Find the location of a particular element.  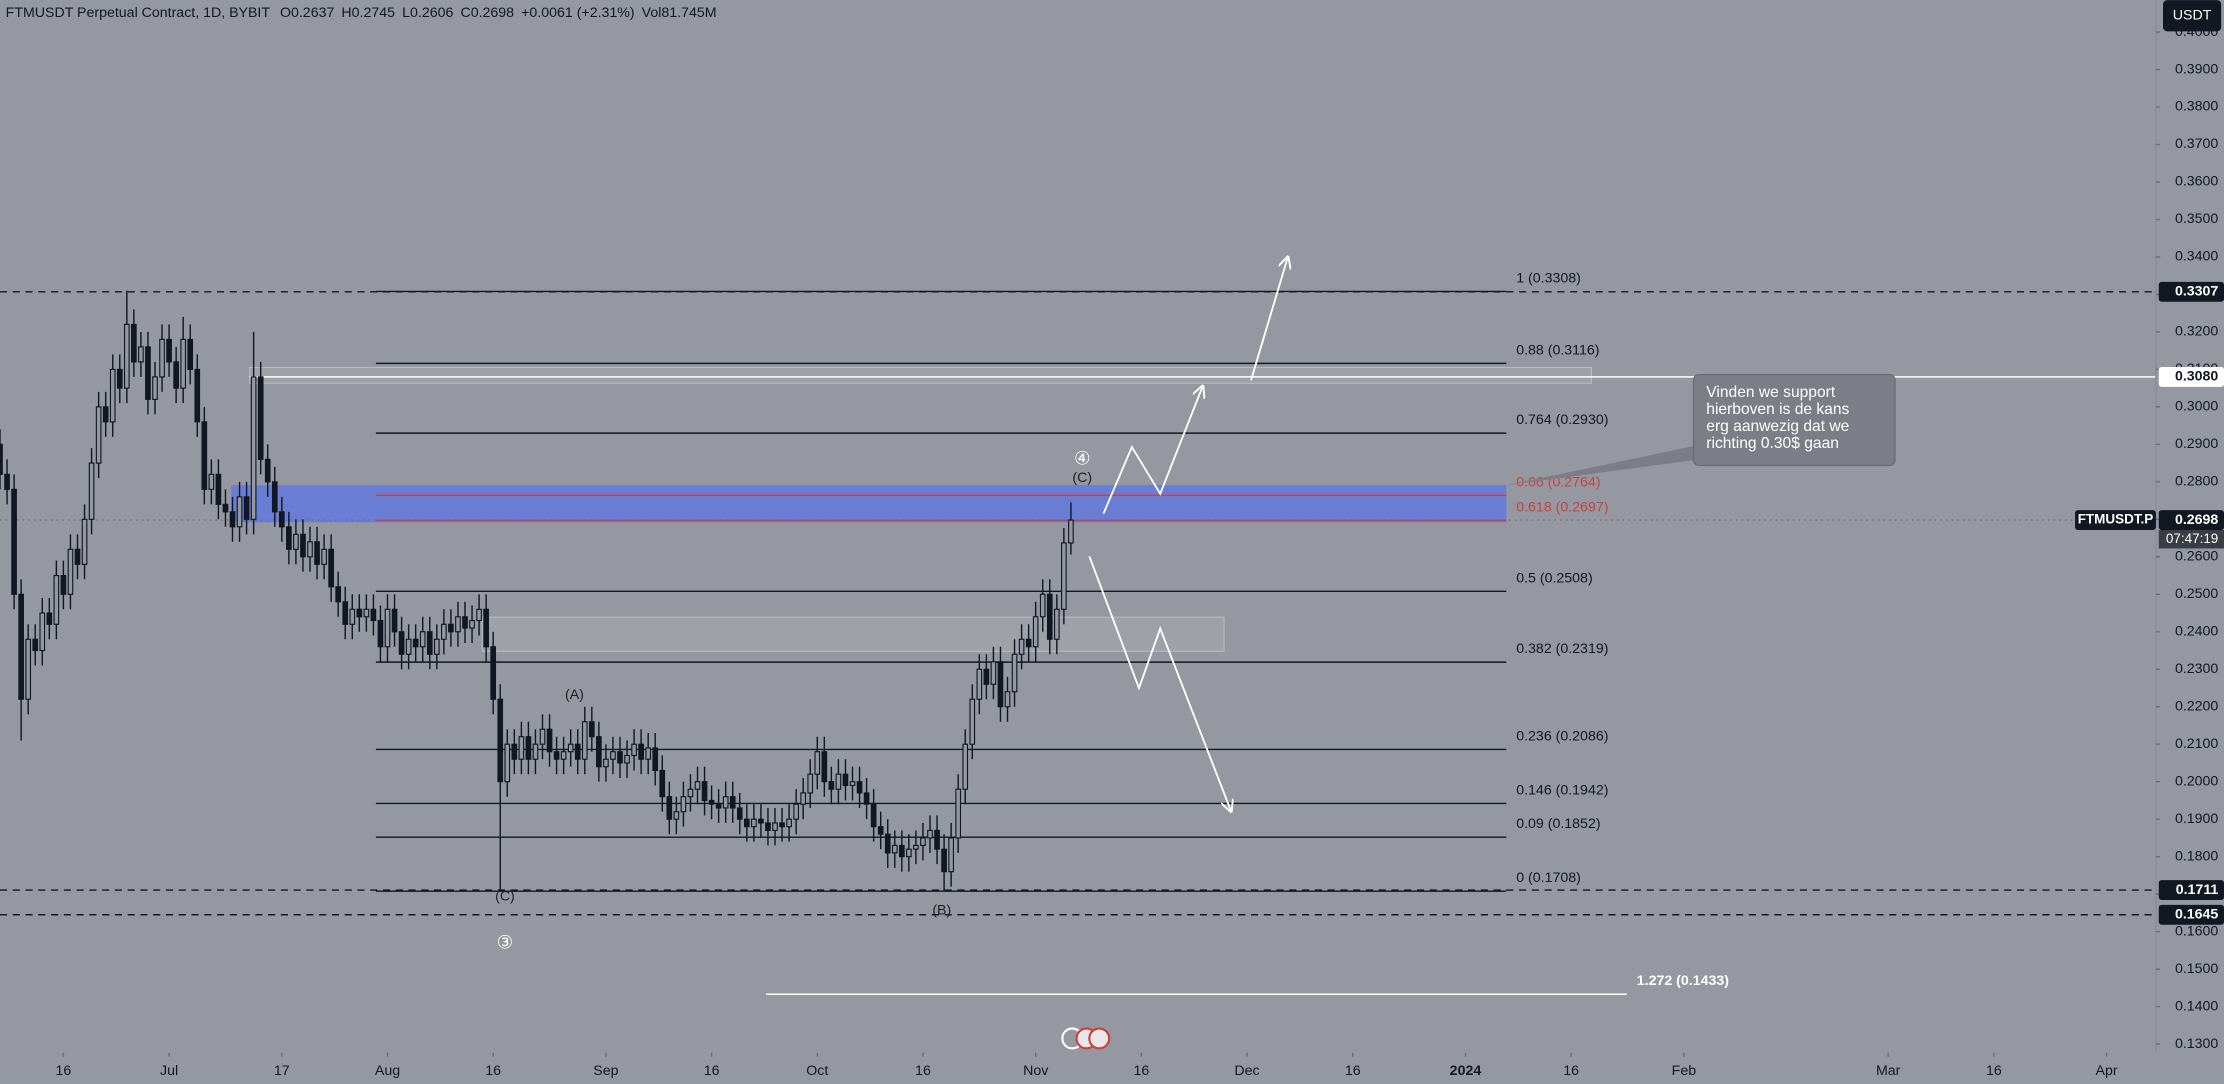

currency-button is located at coordinates (2192, 16).